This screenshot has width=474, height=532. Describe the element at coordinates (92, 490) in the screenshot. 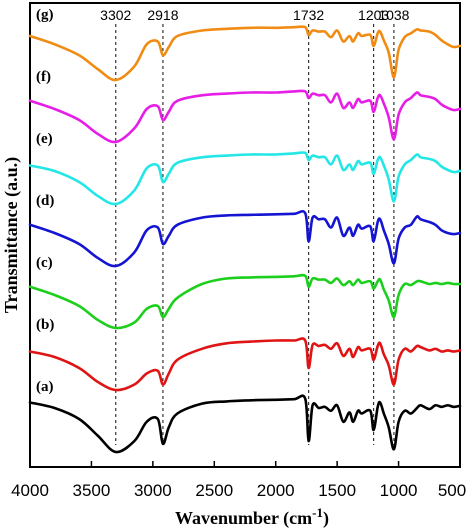

I see `x-tick-label-3500: 3500` at that location.